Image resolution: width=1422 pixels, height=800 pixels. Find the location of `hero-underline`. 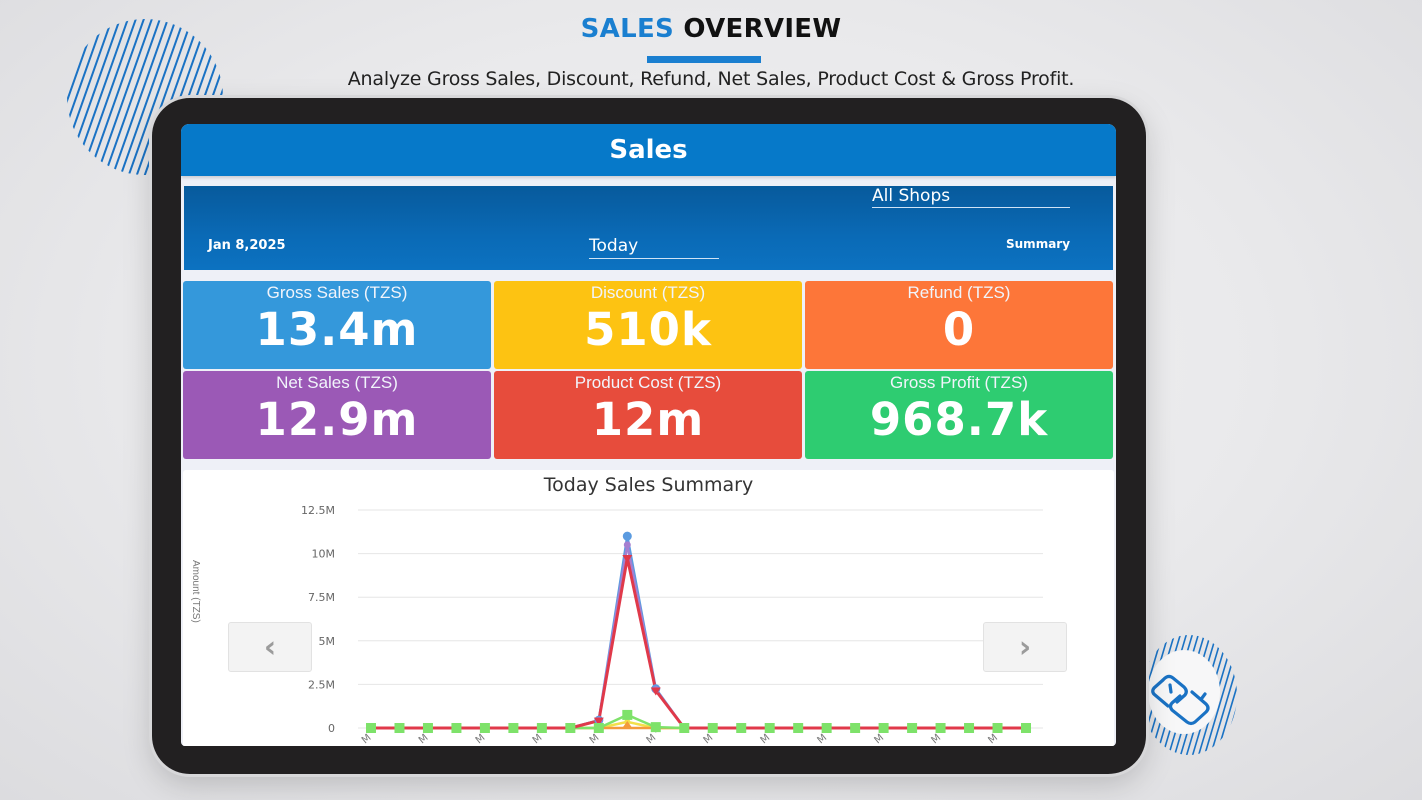

hero-underline is located at coordinates (704, 59).